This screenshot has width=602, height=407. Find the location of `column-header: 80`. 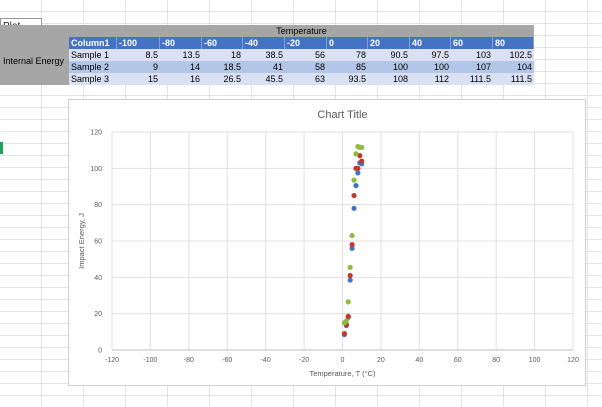

column-header: 80 is located at coordinates (513, 43).